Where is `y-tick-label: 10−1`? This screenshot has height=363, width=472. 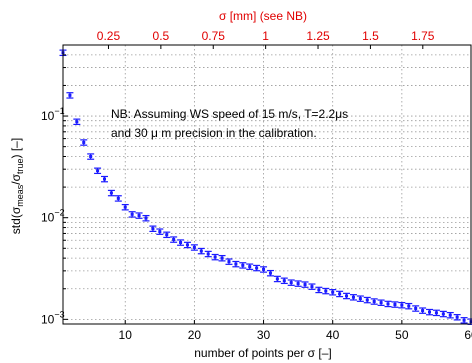 y-tick-label: 10−1 is located at coordinates (53, 114).